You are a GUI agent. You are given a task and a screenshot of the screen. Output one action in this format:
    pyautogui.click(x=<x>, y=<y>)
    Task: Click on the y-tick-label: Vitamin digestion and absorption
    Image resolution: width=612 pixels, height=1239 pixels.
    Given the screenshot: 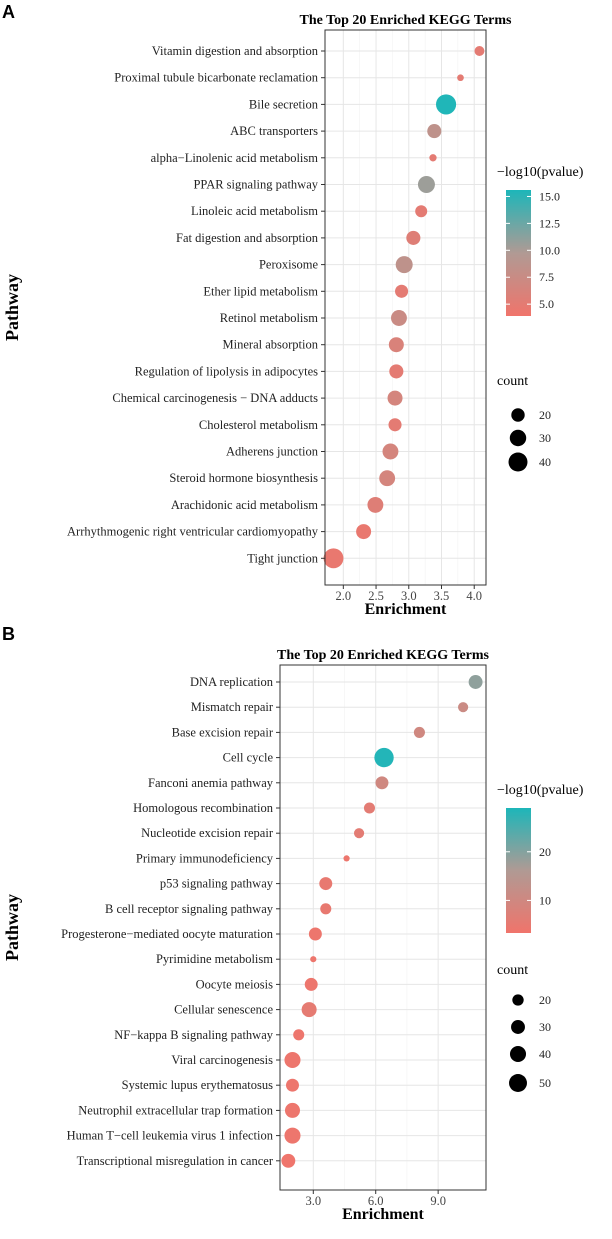 What is the action you would take?
    pyautogui.click(x=235, y=51)
    